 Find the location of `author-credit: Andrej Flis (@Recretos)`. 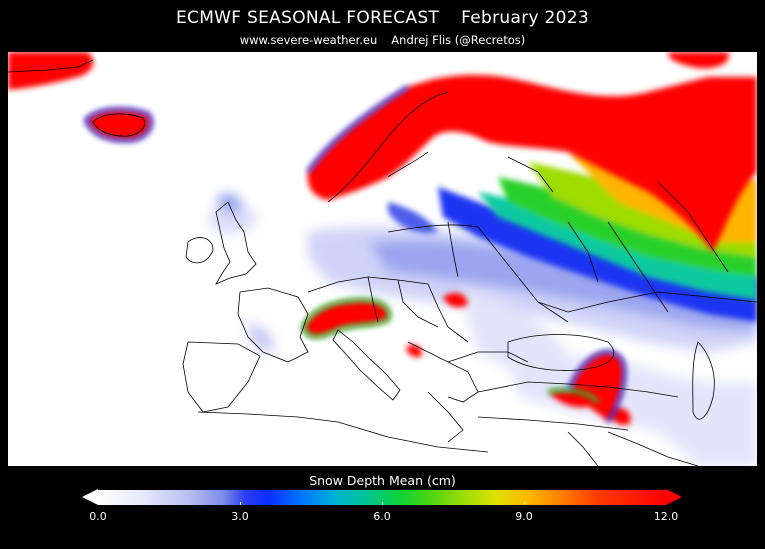

author-credit: Andrej Flis (@Recretos) is located at coordinates (458, 40).